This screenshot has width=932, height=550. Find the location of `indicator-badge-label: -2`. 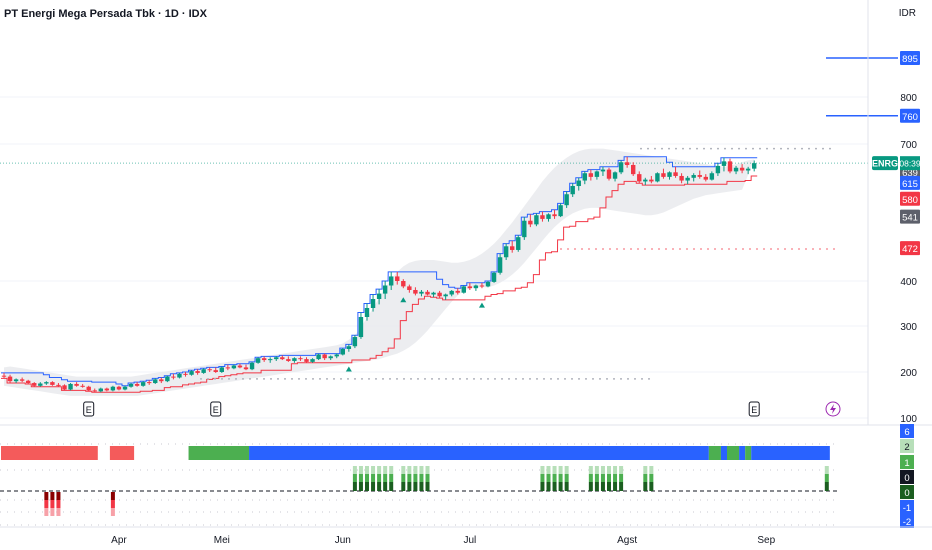

indicator-badge-label: -2 is located at coordinates (907, 522).